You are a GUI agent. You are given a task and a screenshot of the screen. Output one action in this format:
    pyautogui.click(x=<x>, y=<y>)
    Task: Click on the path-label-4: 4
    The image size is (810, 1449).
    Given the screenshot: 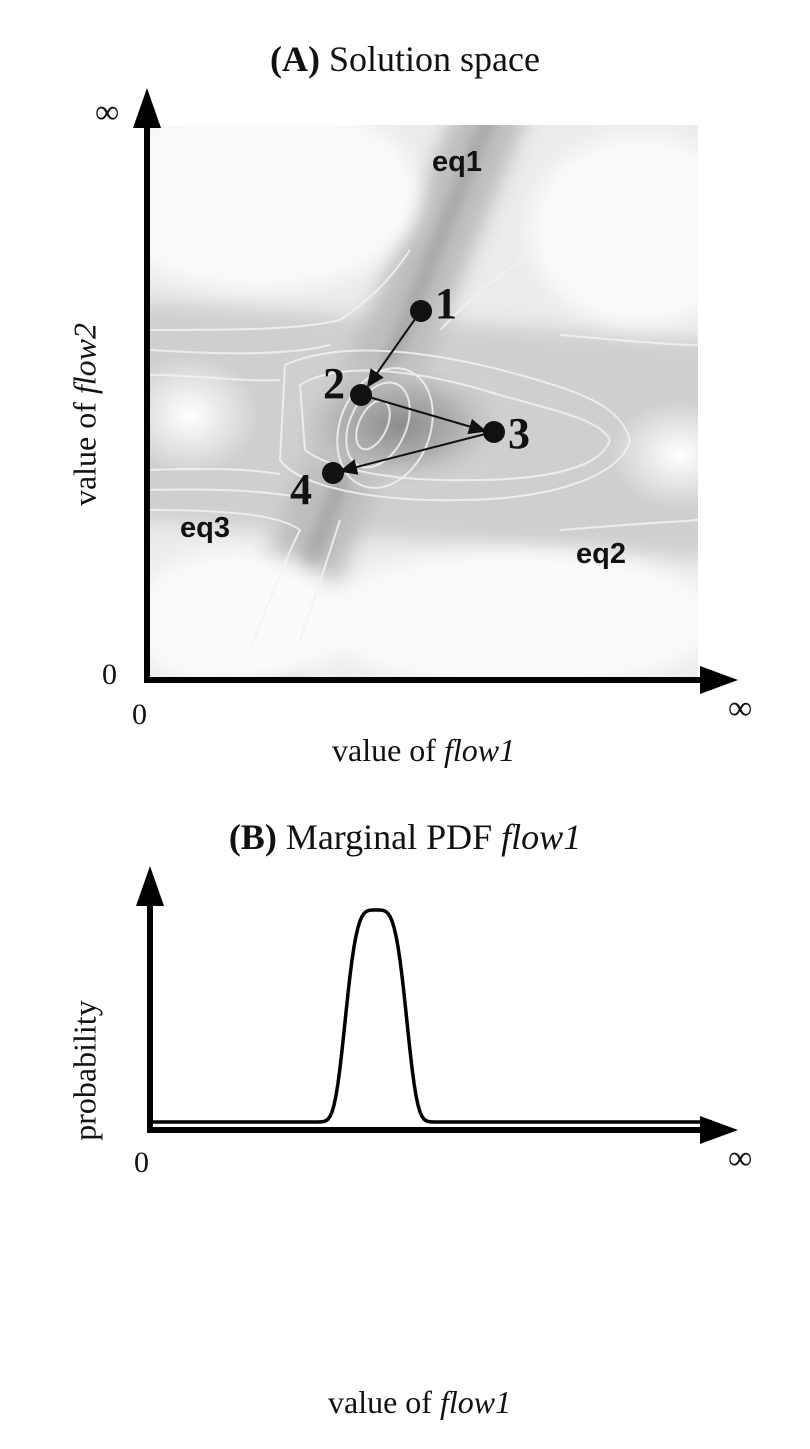 What is the action you would take?
    pyautogui.click(x=301, y=489)
    